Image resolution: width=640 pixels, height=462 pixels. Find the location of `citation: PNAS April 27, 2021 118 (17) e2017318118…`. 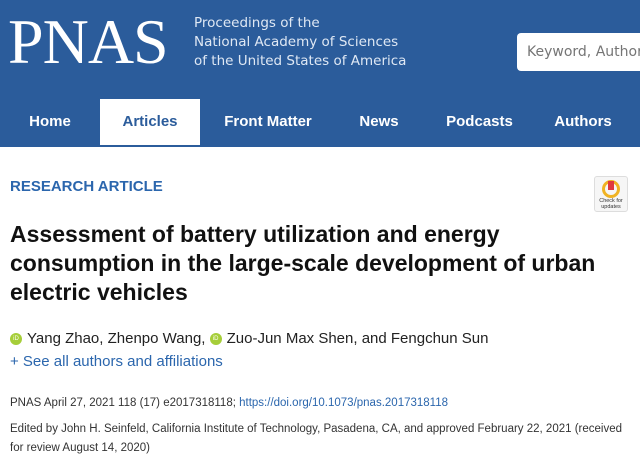

citation: PNAS April 27, 2021 118 (17) e2017318118… is located at coordinates (229, 403).